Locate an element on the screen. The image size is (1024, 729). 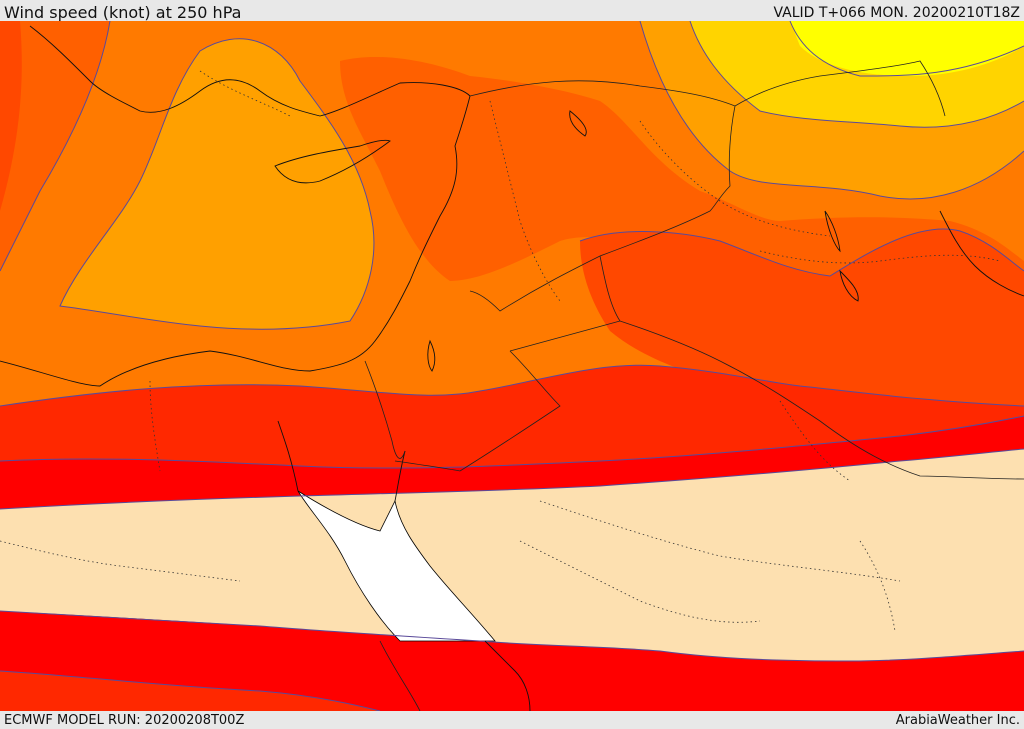
lake-coast is located at coordinates (578, 123).